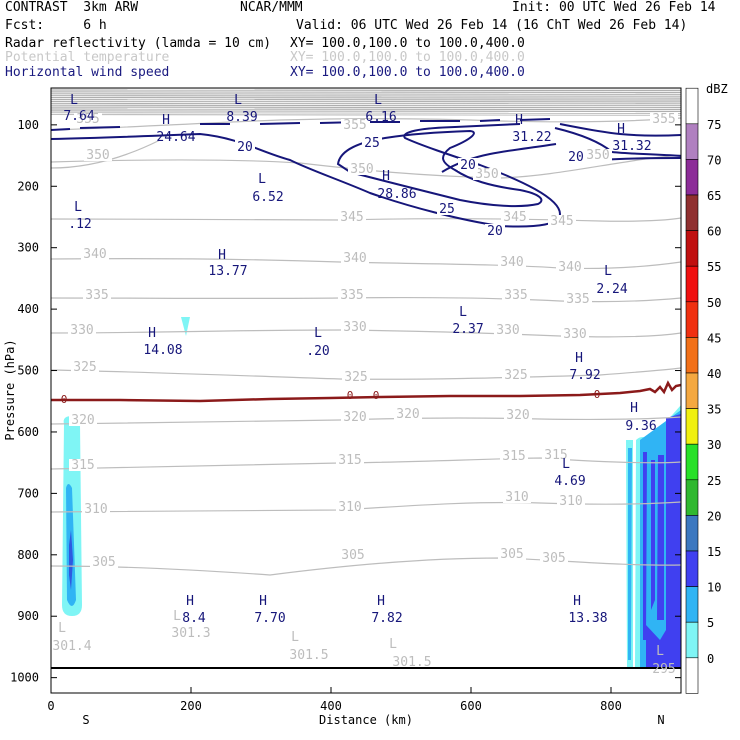  Describe the element at coordinates (660, 651) in the screenshot. I see `theta-extremum-type-4: L` at that location.